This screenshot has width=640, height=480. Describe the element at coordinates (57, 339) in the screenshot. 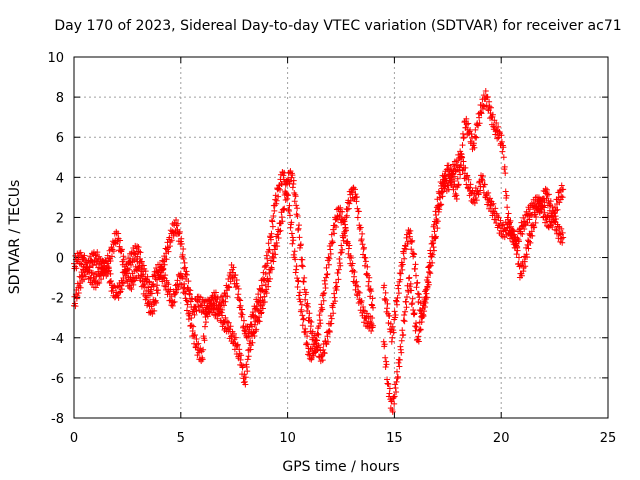

I see `y-tick-label: -4` at that location.